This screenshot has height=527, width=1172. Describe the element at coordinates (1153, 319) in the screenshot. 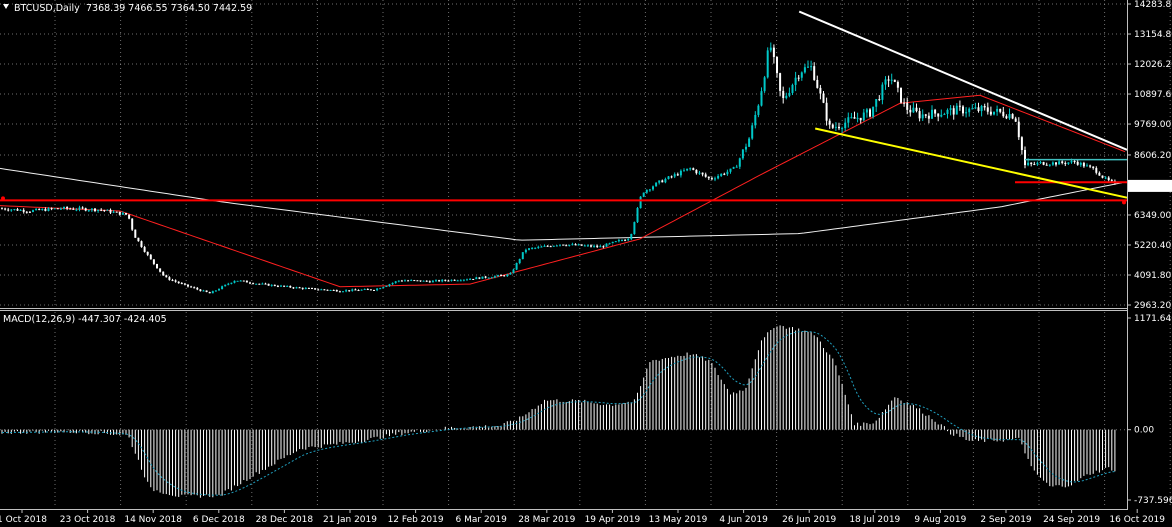

I see `macd-tick-label: 1171.646` at that location.